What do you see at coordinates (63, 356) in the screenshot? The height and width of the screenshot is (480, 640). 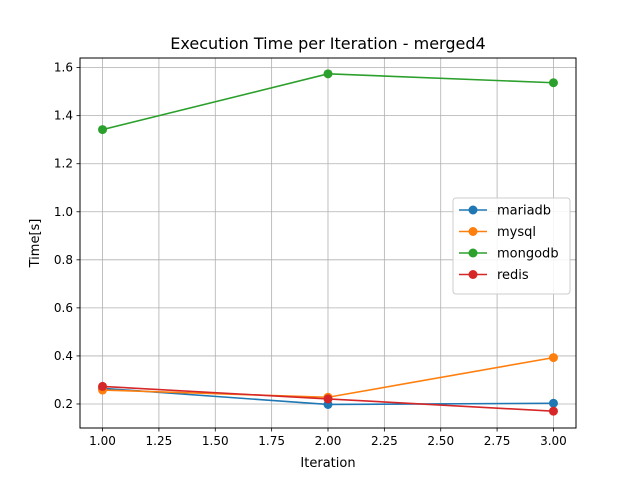 I see `y-tick-label: 0.4` at bounding box center [63, 356].